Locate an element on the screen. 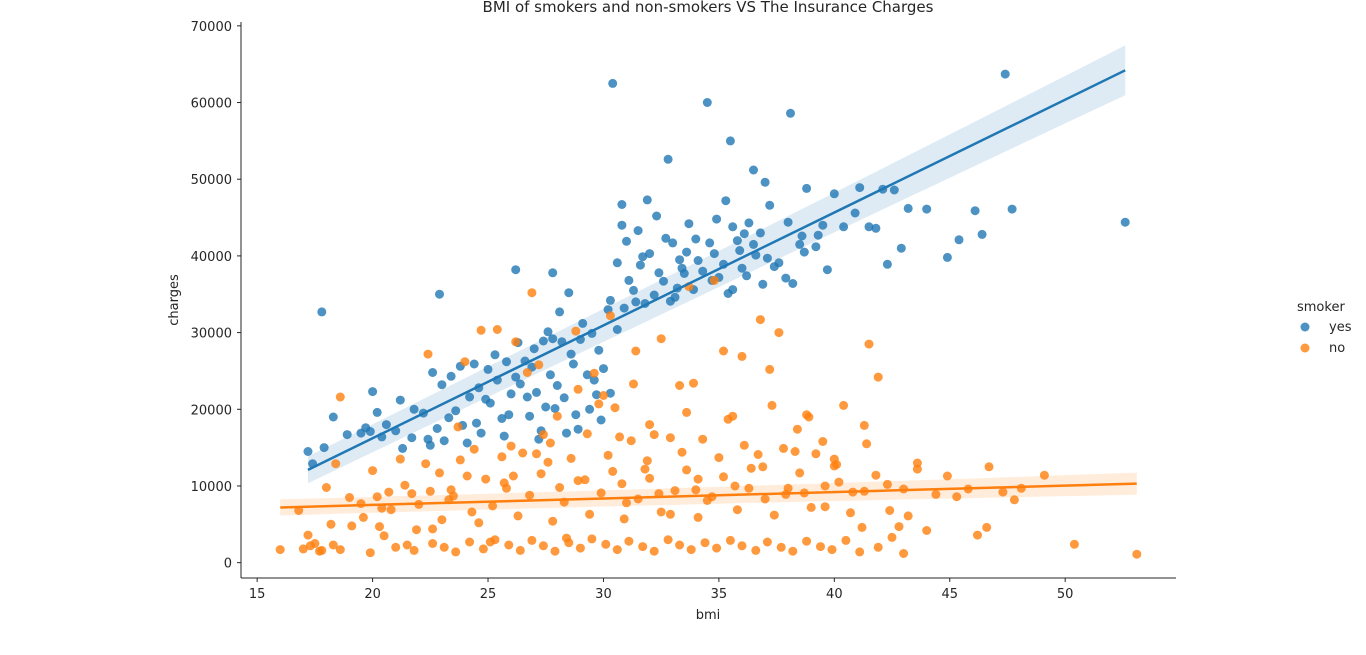  legend-label-yes: yes is located at coordinates (1340, 327).